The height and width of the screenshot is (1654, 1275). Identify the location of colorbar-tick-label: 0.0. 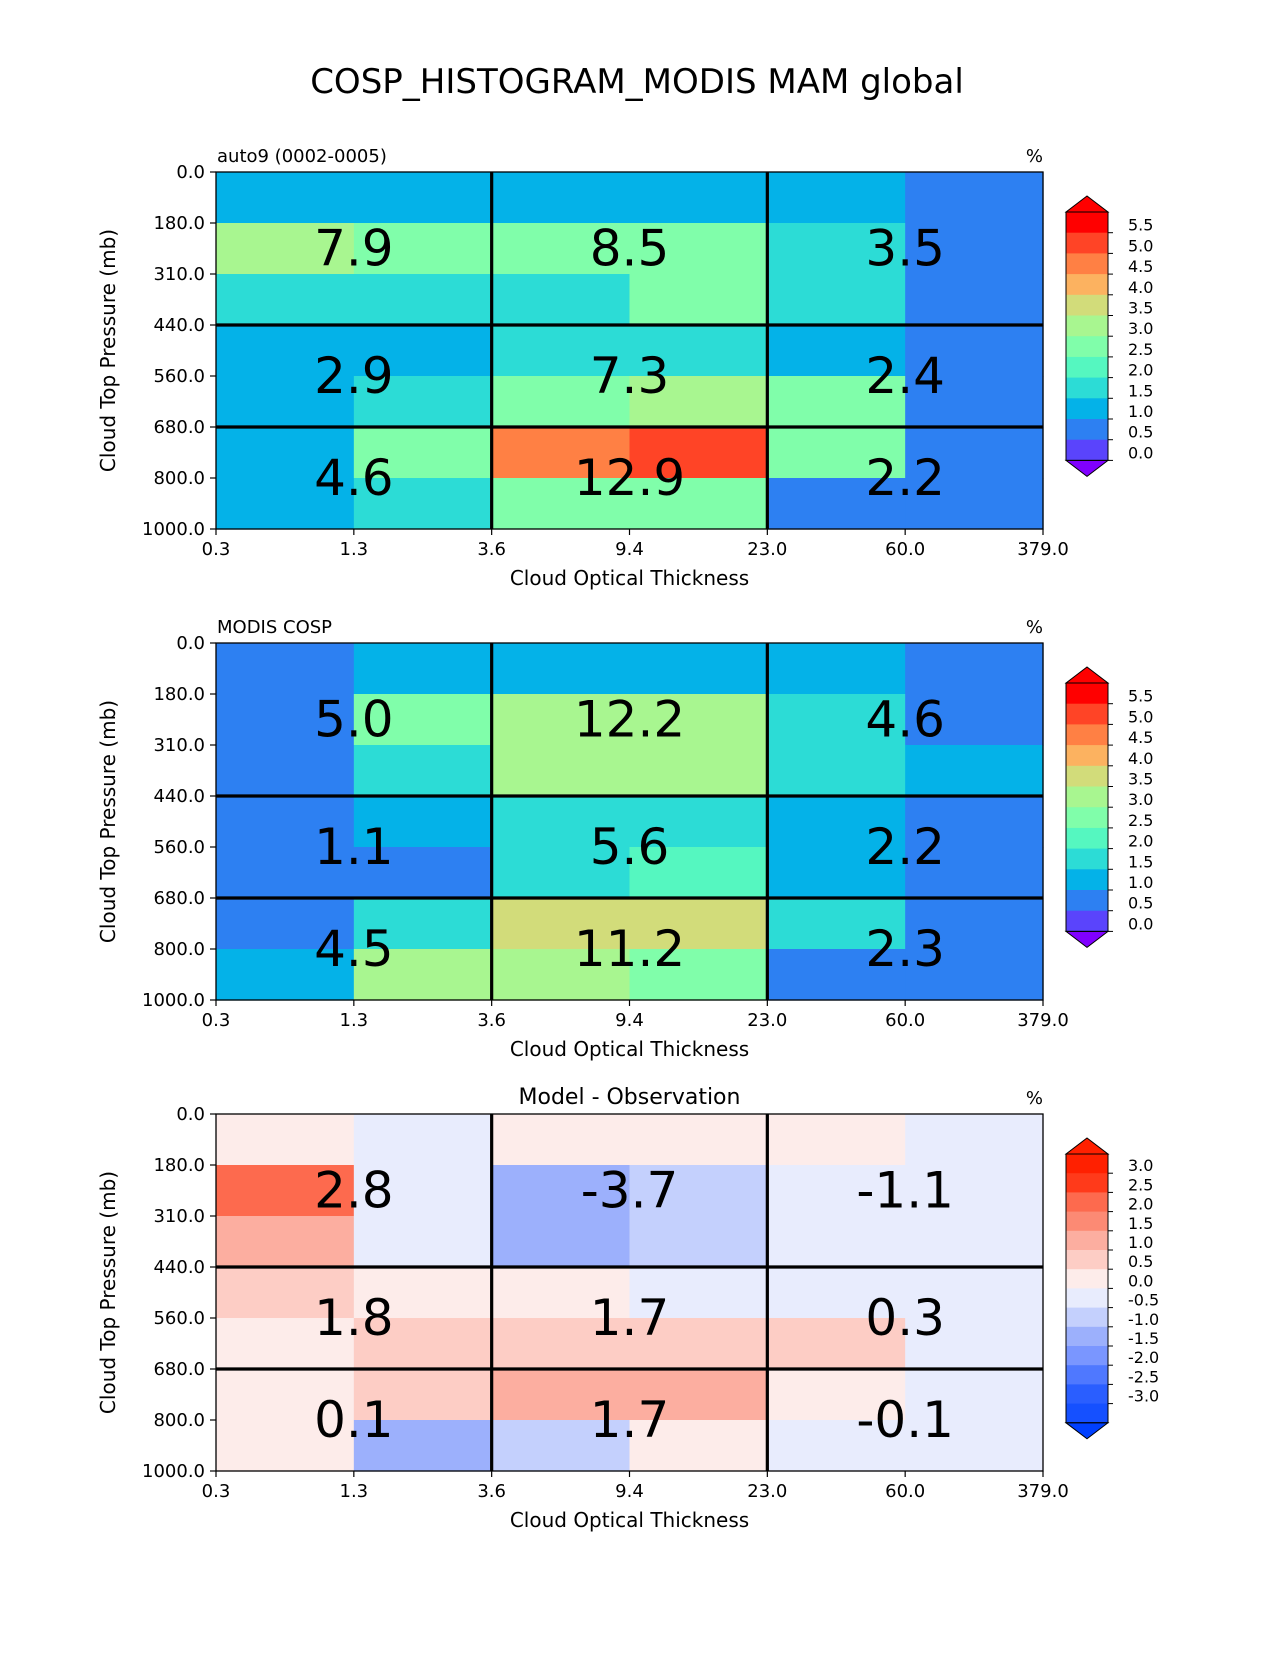
(1140, 923).